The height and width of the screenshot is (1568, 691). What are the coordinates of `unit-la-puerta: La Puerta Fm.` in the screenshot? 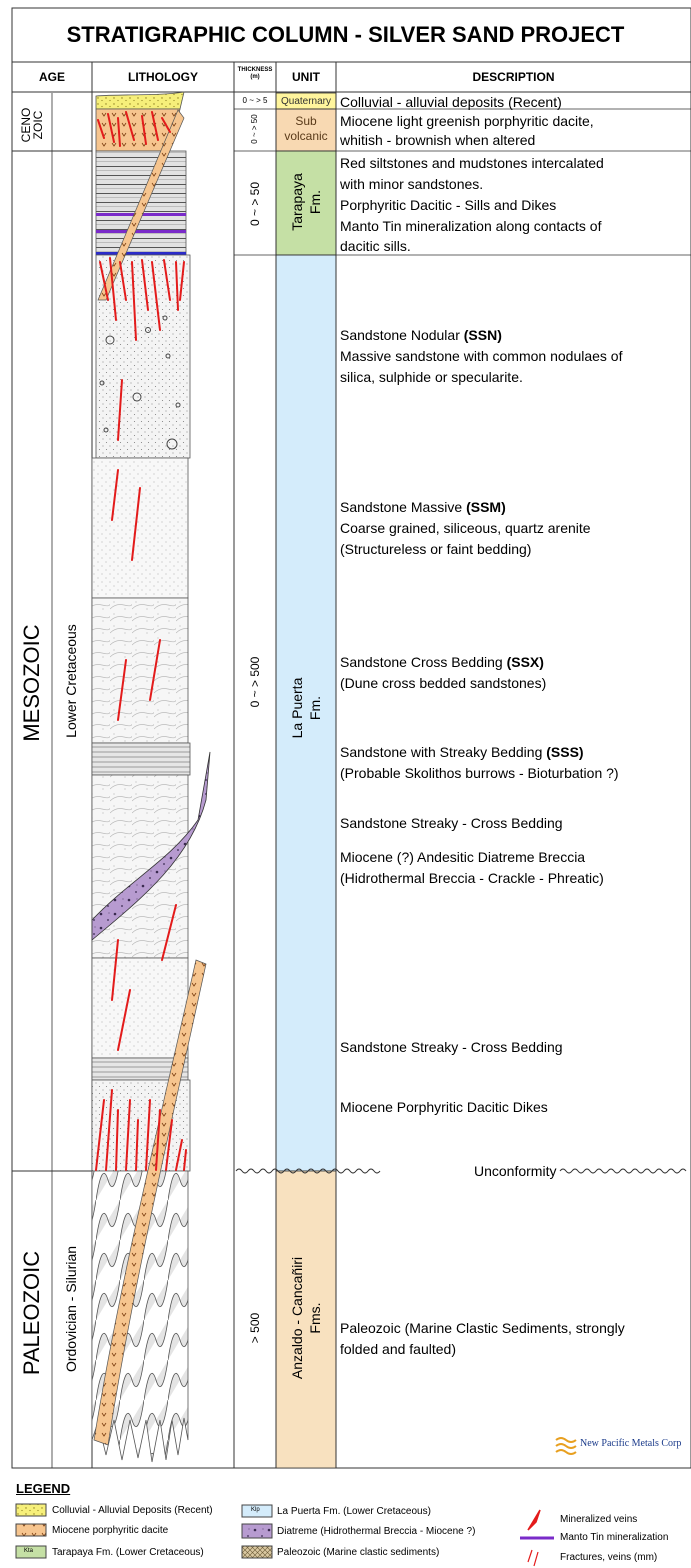 It's located at (306, 708).